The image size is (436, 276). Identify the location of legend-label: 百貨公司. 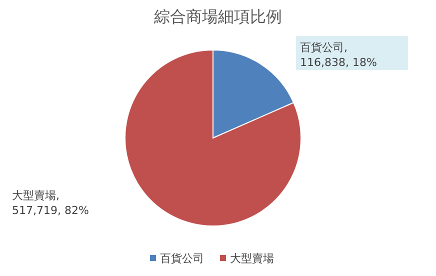
(182, 258).